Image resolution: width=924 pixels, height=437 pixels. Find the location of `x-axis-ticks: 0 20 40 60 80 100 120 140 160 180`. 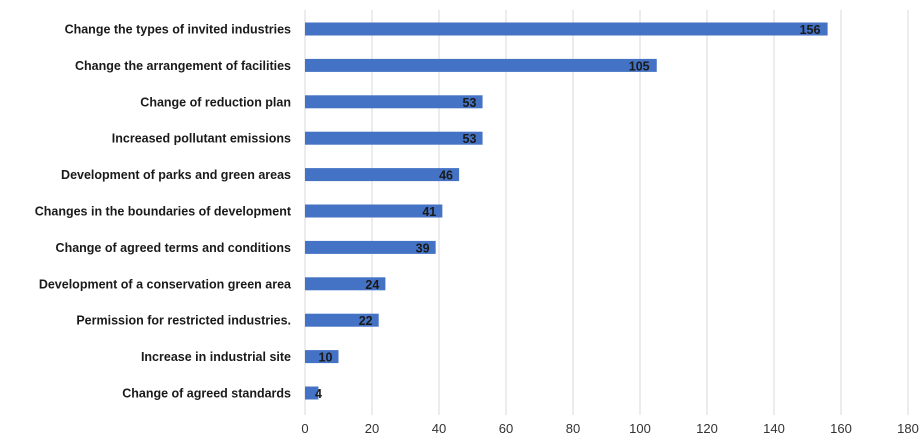

x-axis-ticks: 0 20 40 60 80 100 120 140 160 180 is located at coordinates (609, 428).